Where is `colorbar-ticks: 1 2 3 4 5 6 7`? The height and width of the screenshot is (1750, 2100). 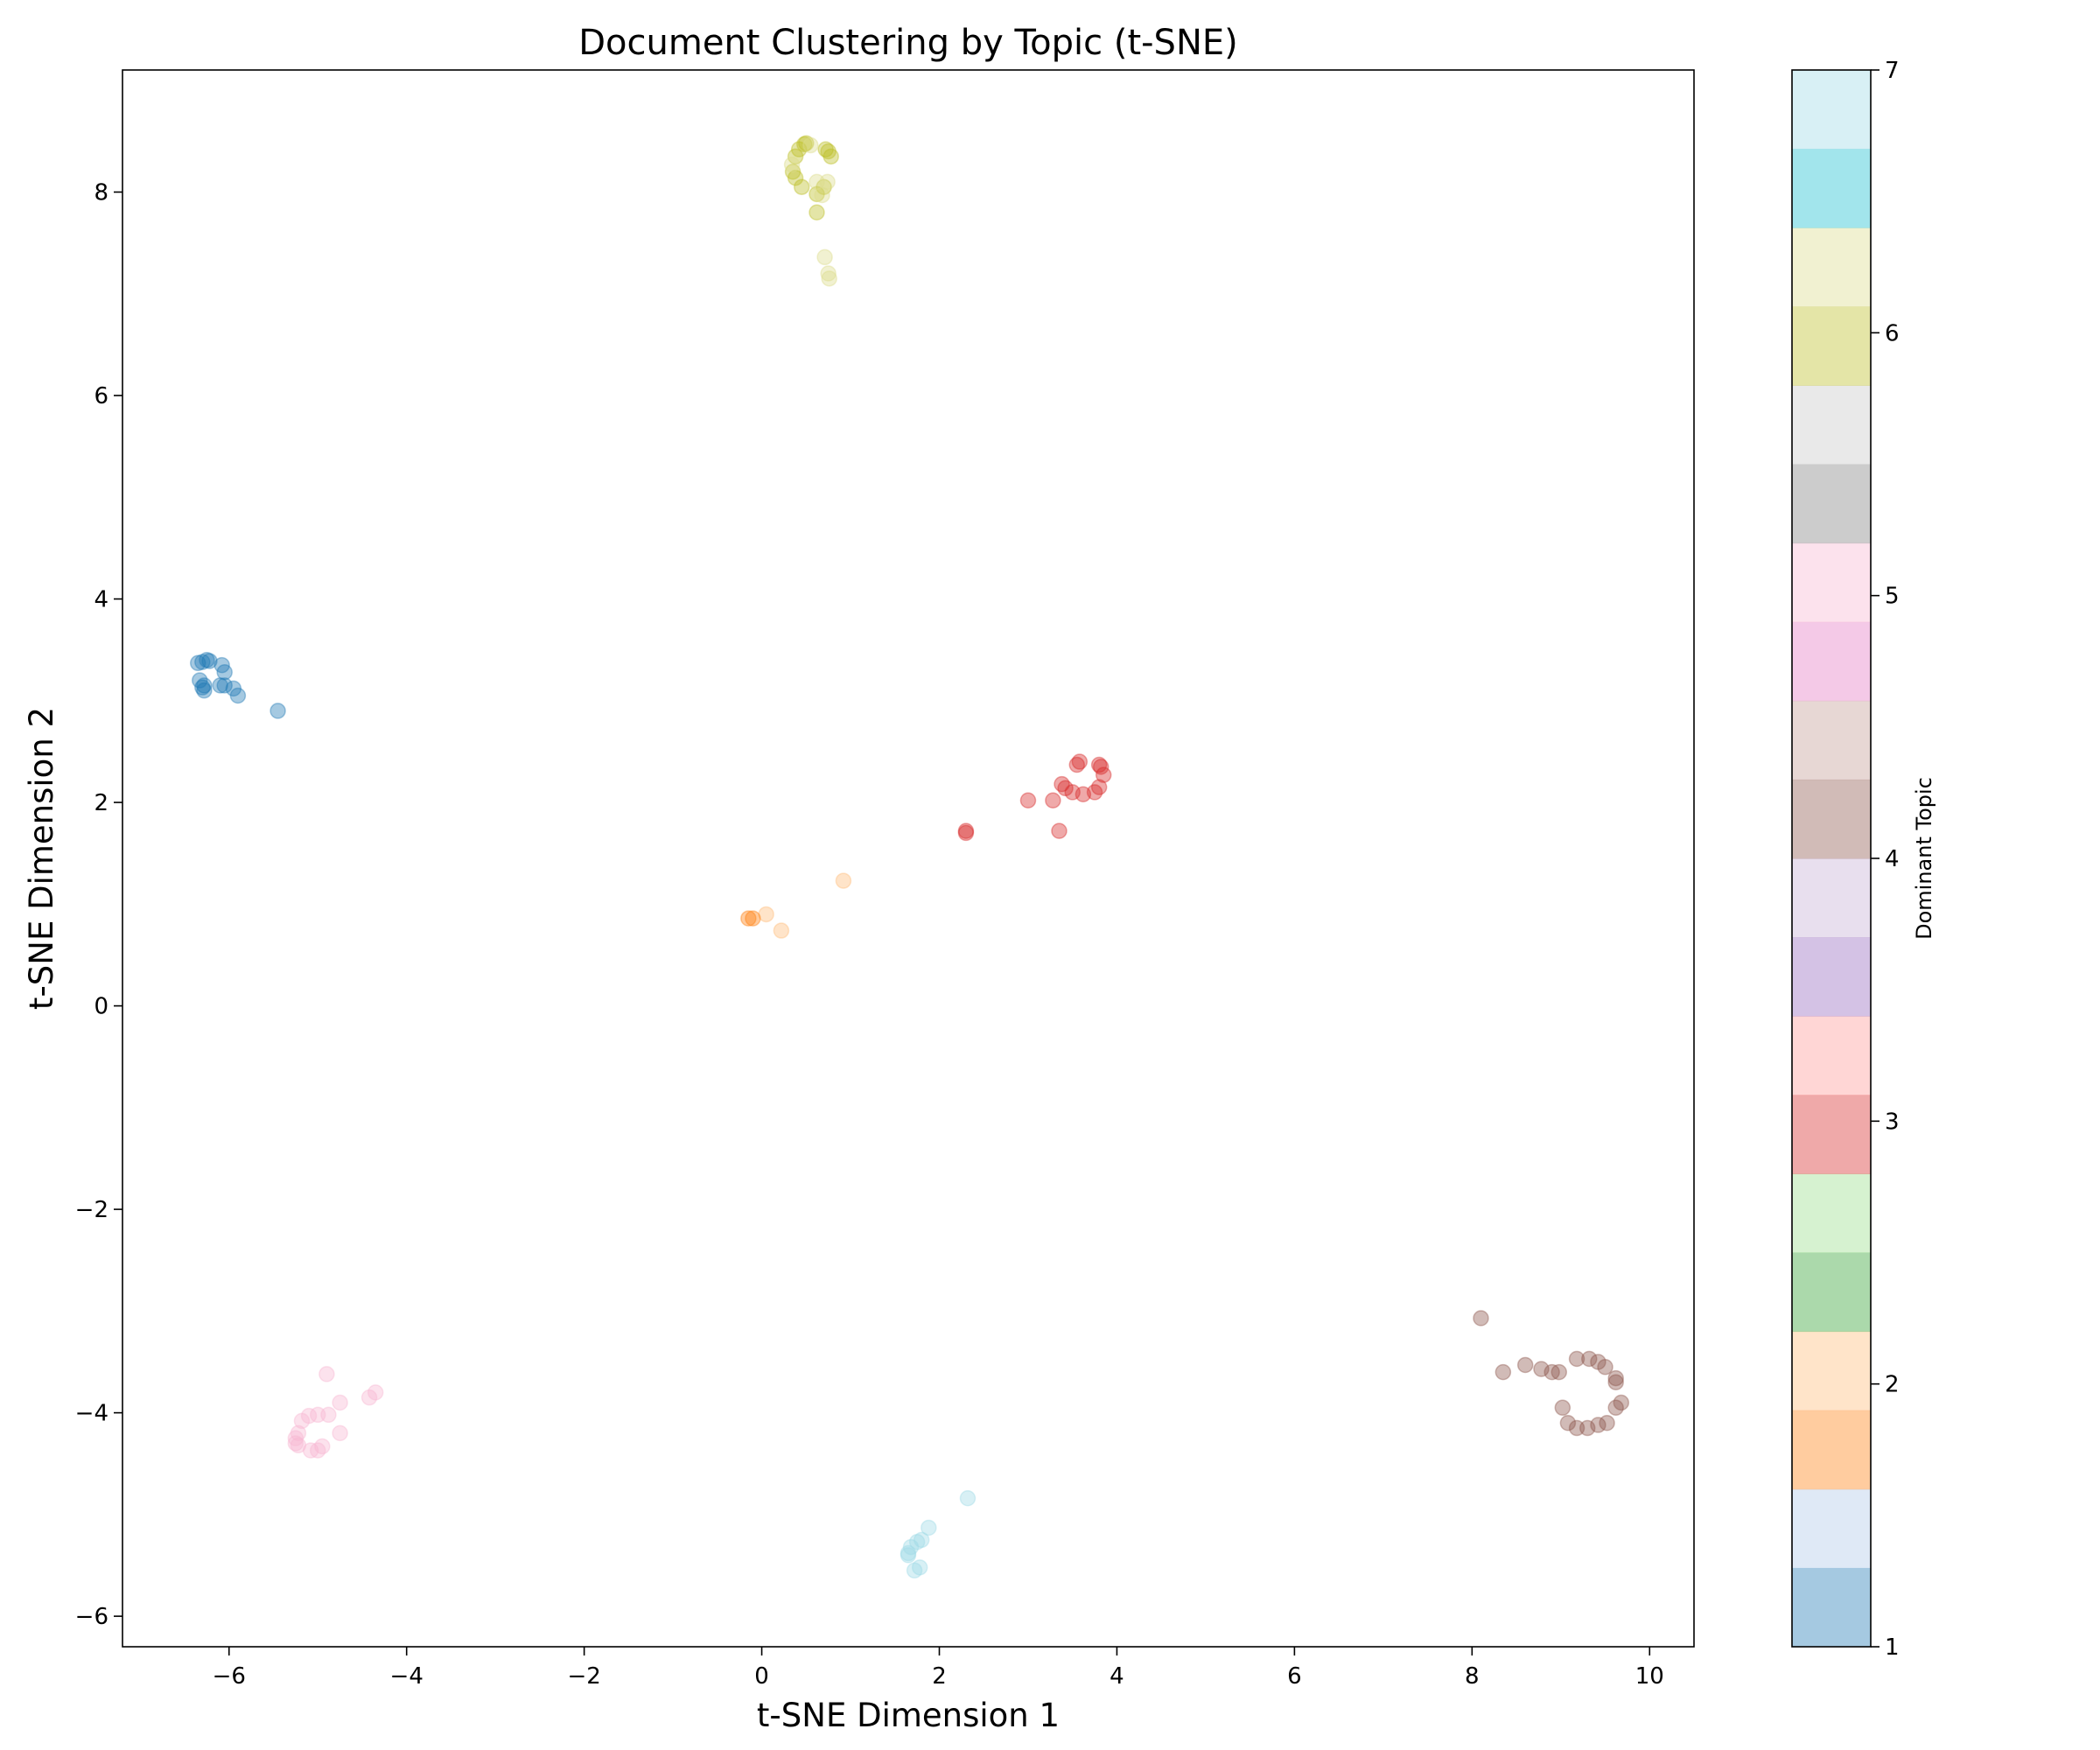 colorbar-ticks: 1 2 3 4 5 6 7 is located at coordinates (1885, 859).